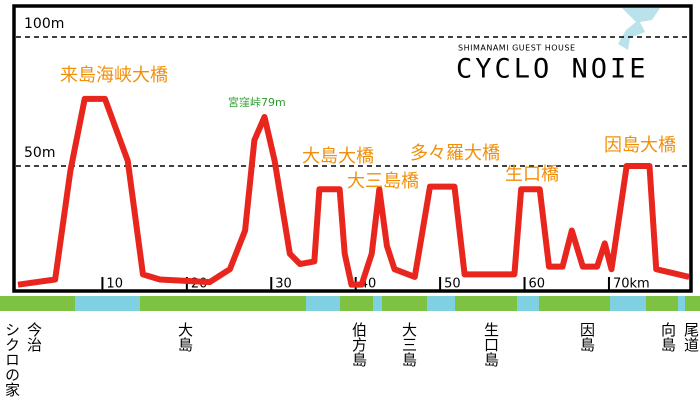 This screenshot has height=413, width=700. I want to click on logo-tagline: SHIMANAMI GUEST HOUSE, so click(517, 48).